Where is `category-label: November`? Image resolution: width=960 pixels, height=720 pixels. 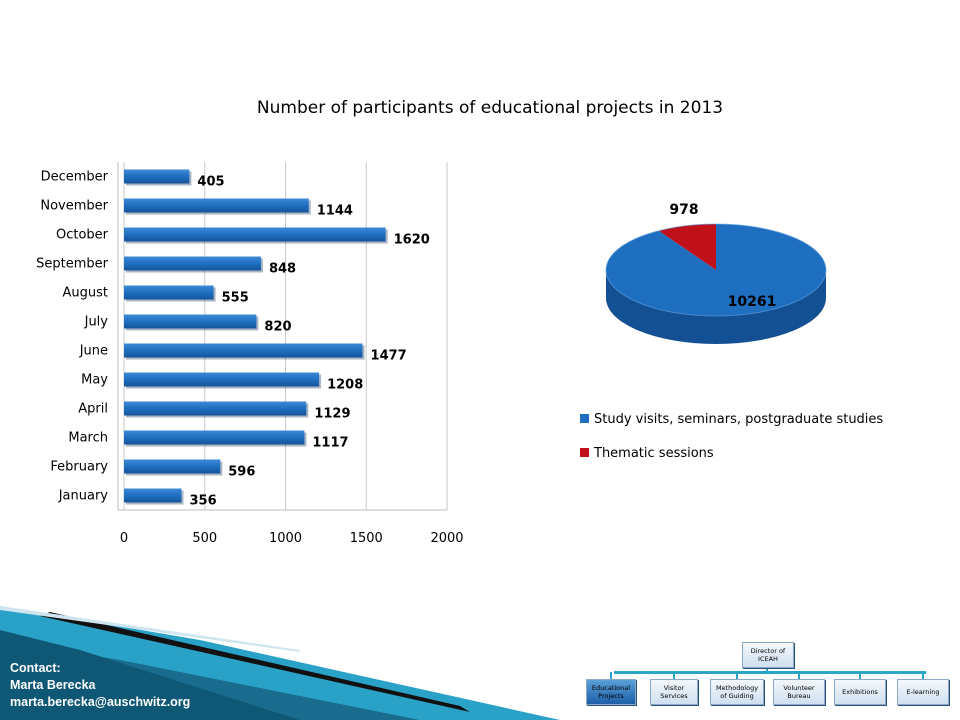
category-label: November is located at coordinates (74, 206).